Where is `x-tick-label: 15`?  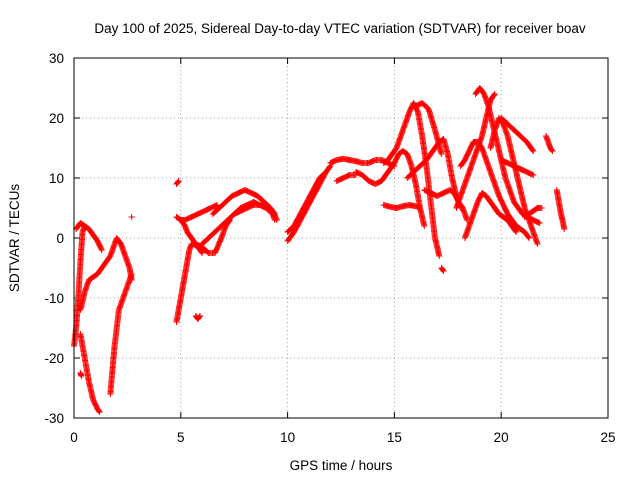
x-tick-label: 15 is located at coordinates (394, 437).